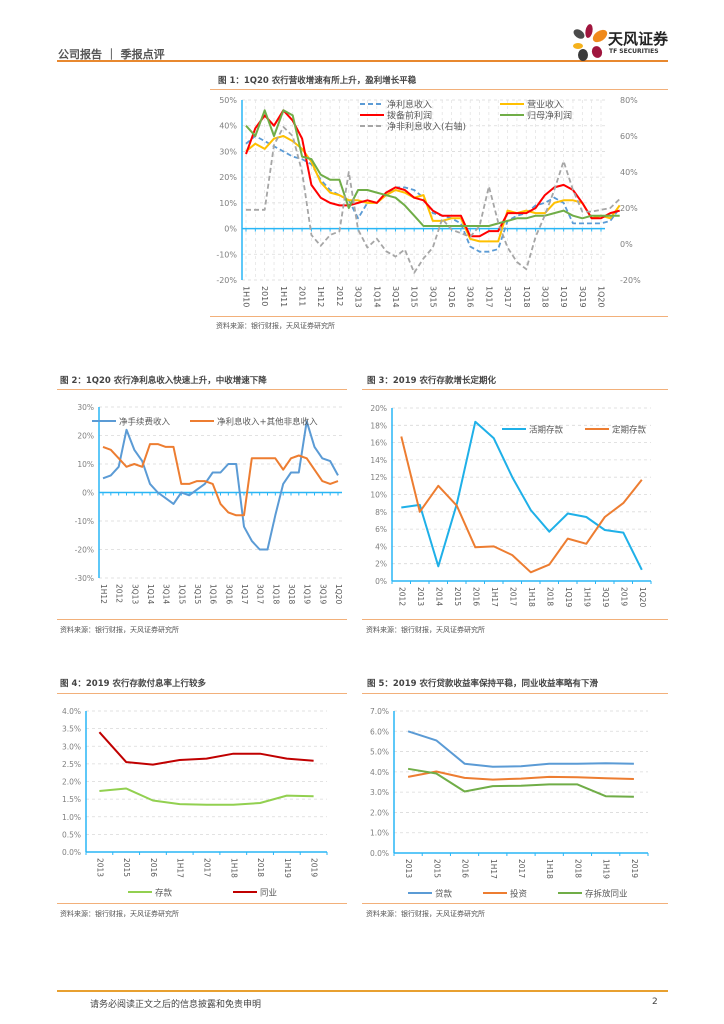 The width and height of the screenshot is (724, 1024). I want to click on fig2-title-divider, so click(202, 389).